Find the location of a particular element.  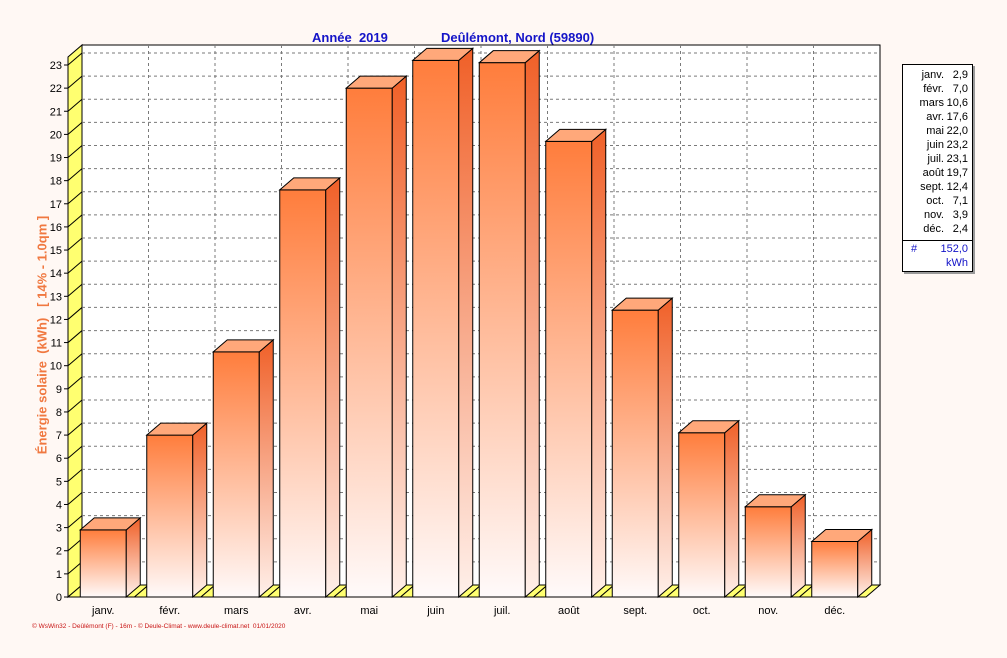

x-tick-label: févr. is located at coordinates (169, 611).